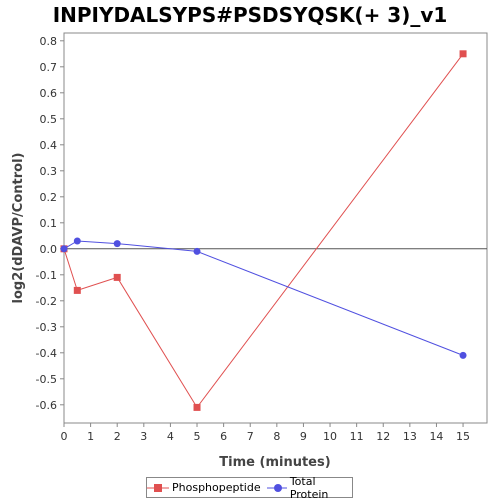 This screenshot has width=500, height=501. I want to click on y-tick-label: 0.7, so click(49, 67).